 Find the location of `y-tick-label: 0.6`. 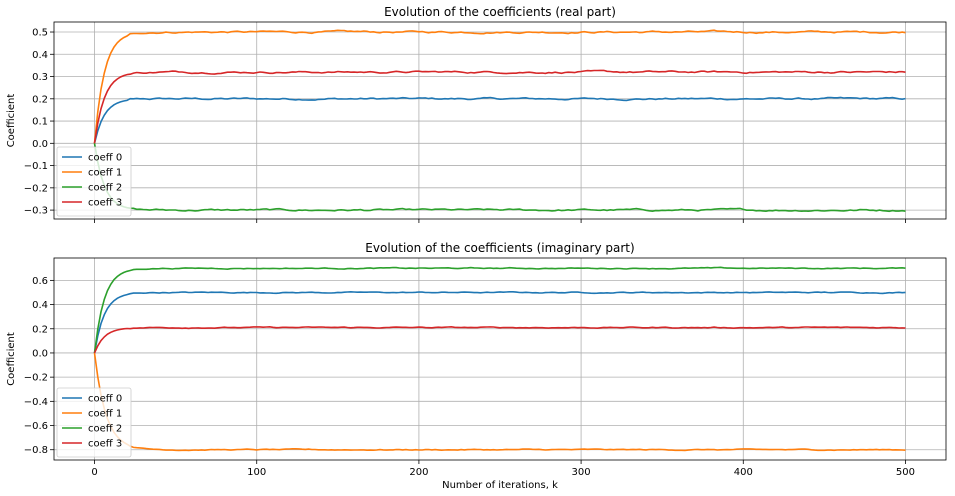

y-tick-label: 0.6 is located at coordinates (40, 281).